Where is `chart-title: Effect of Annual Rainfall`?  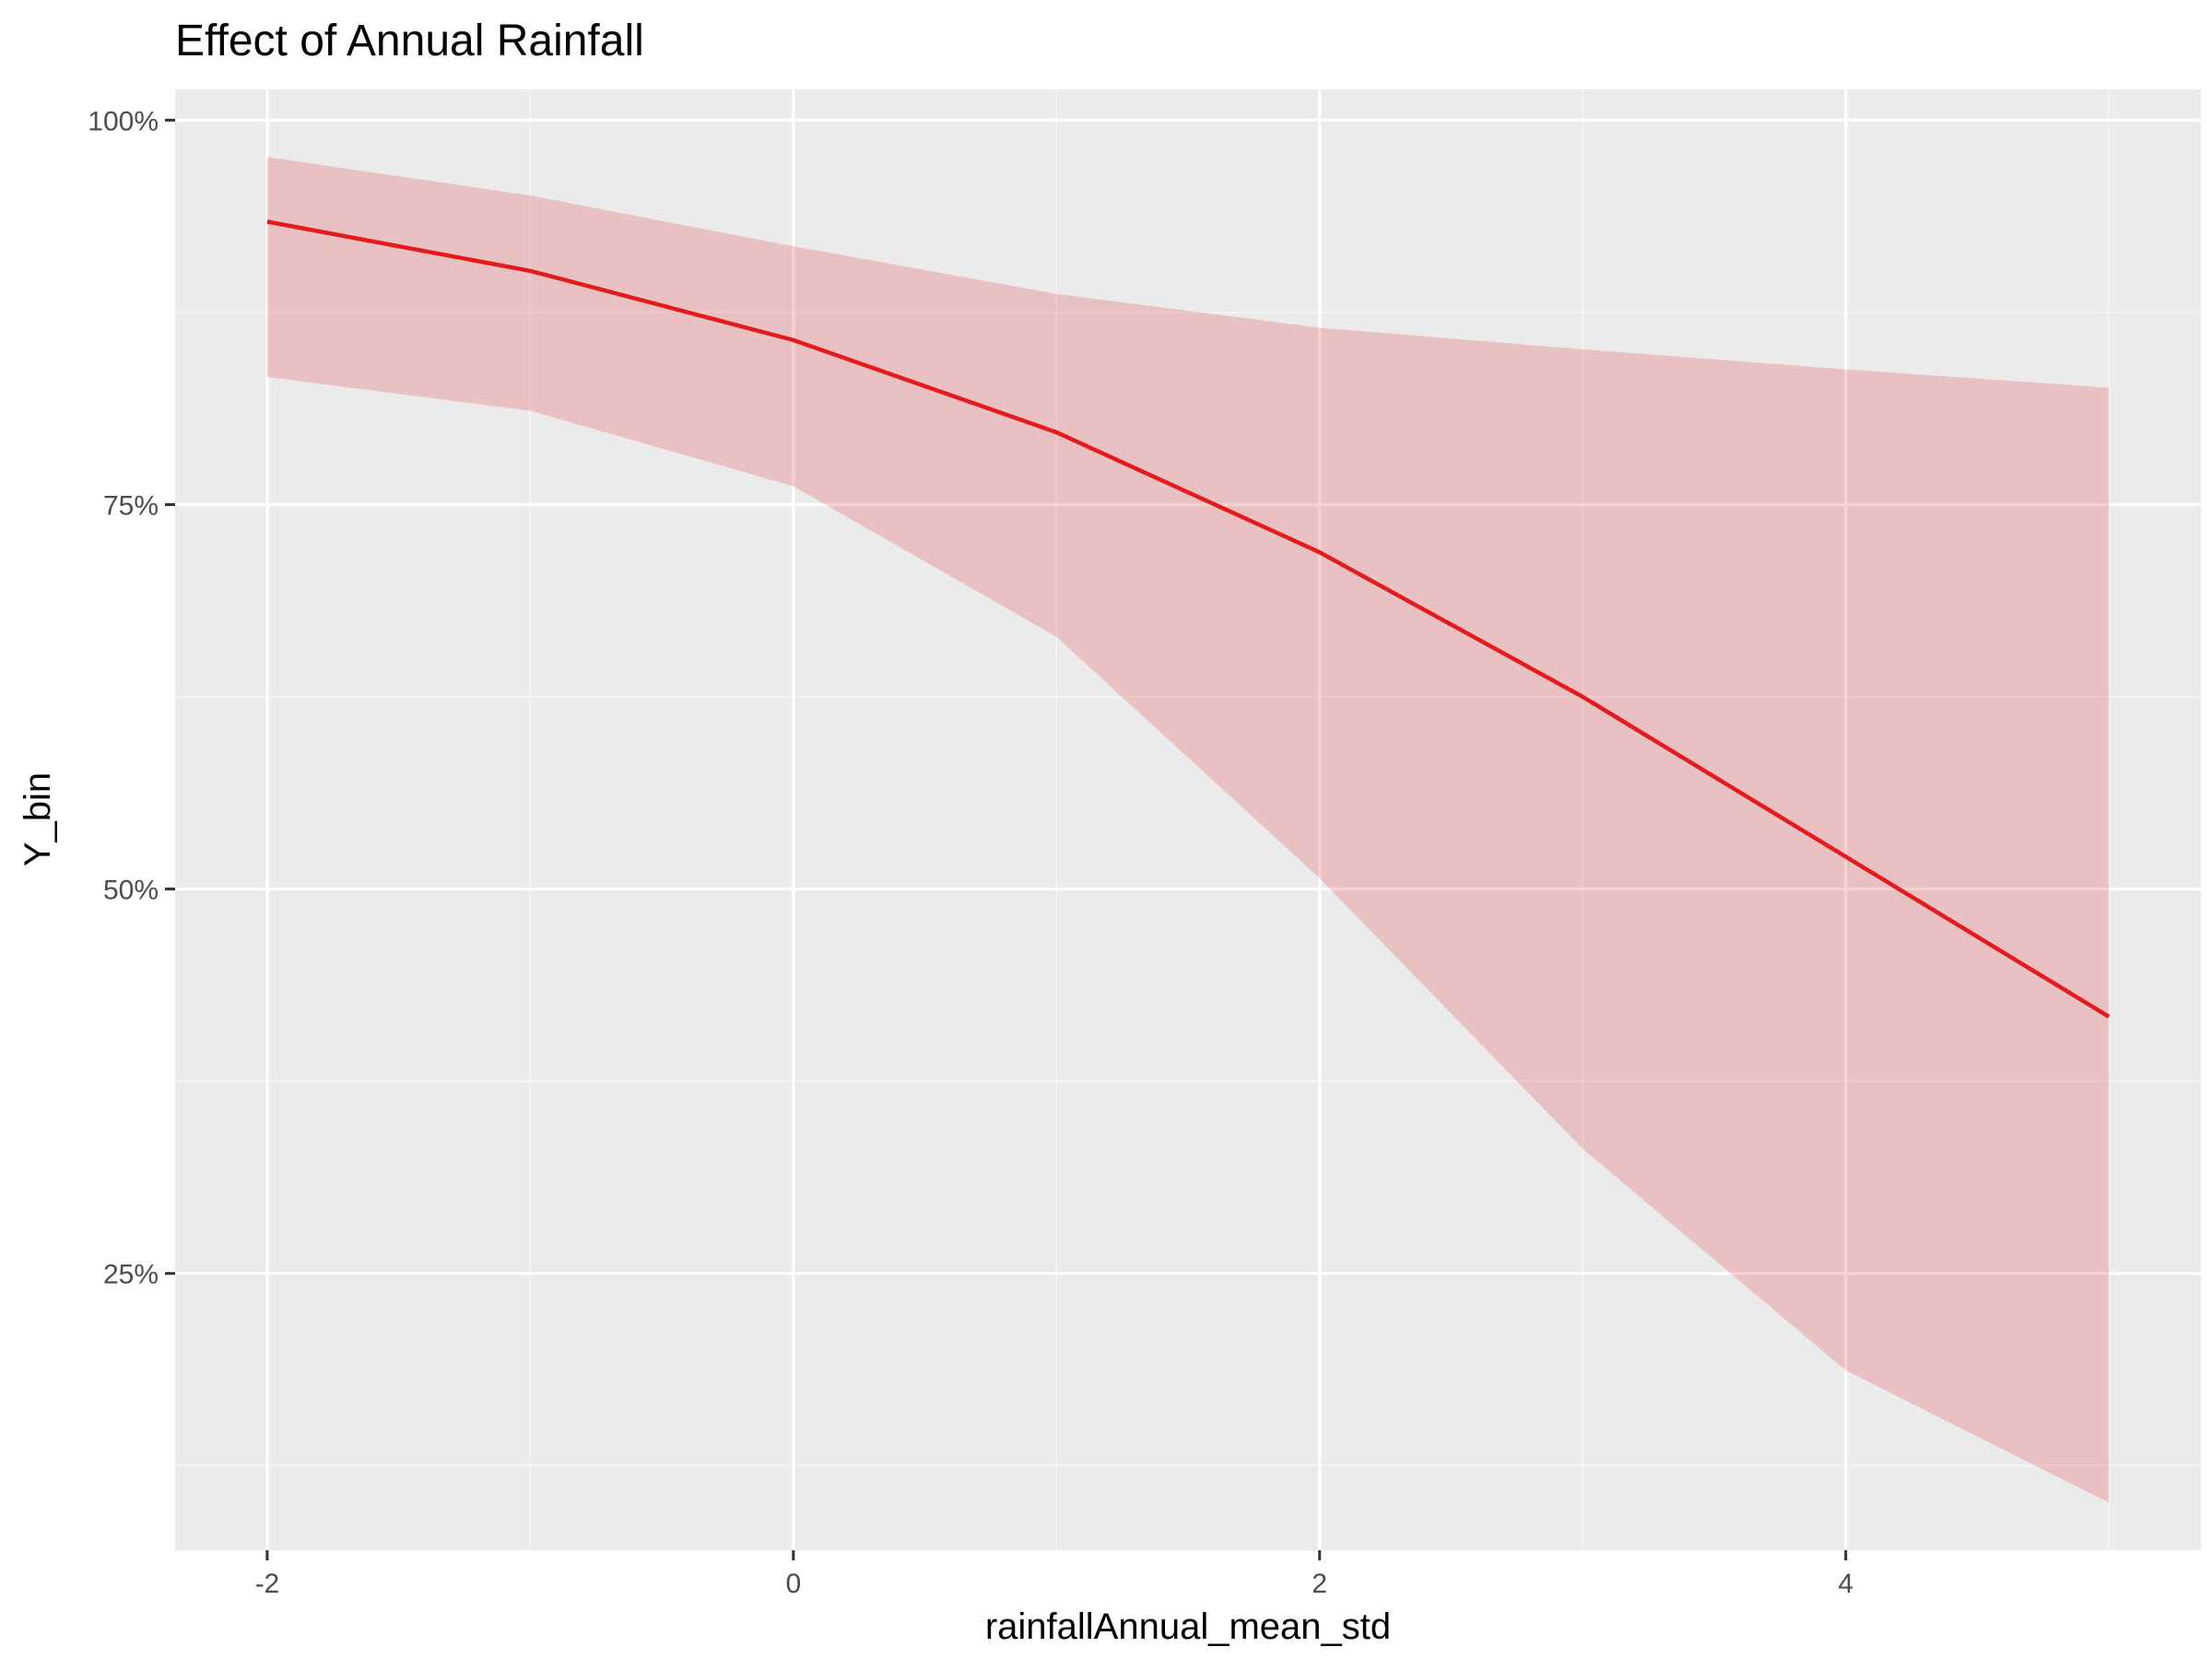
chart-title: Effect of Annual Rainfall is located at coordinates (409, 41).